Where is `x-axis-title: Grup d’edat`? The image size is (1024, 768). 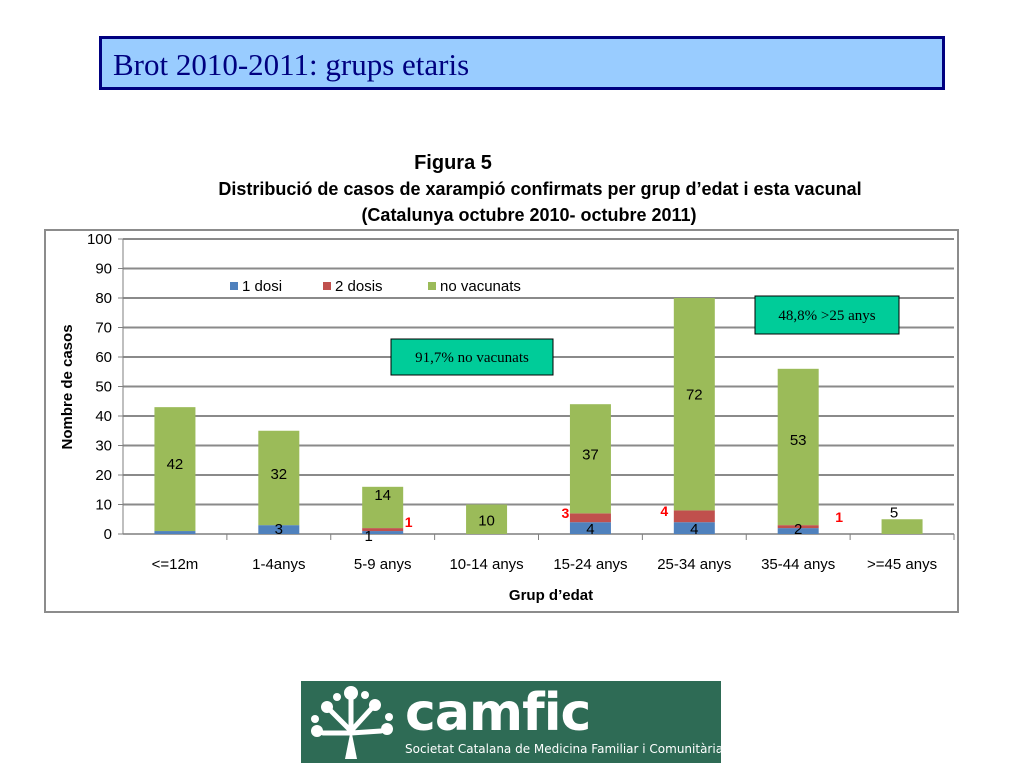 x-axis-title: Grup d’edat is located at coordinates (551, 595).